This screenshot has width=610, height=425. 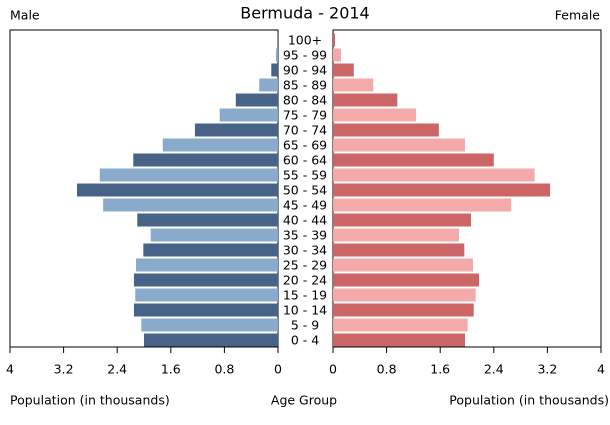 What do you see at coordinates (305, 205) in the screenshot?
I see `category-label: 45 - 49` at bounding box center [305, 205].